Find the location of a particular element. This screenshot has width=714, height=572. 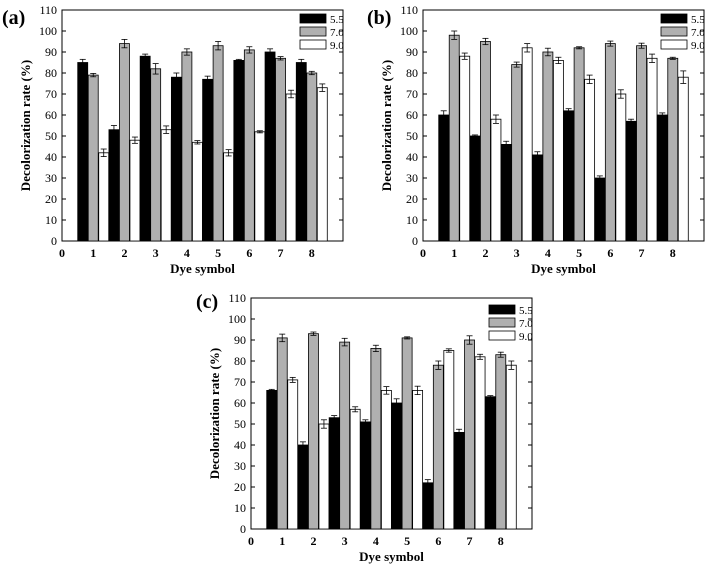

bar-ph90-dye7 is located at coordinates (652, 149).